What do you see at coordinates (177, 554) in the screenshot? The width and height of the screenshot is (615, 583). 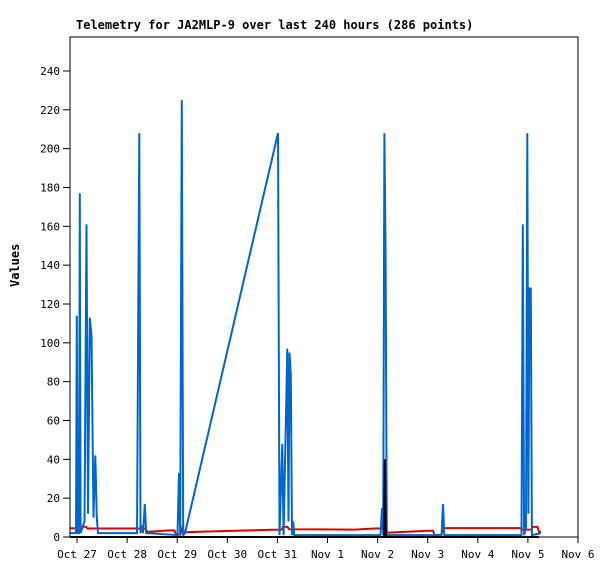 I see `x-tick-label: Oct 29` at bounding box center [177, 554].